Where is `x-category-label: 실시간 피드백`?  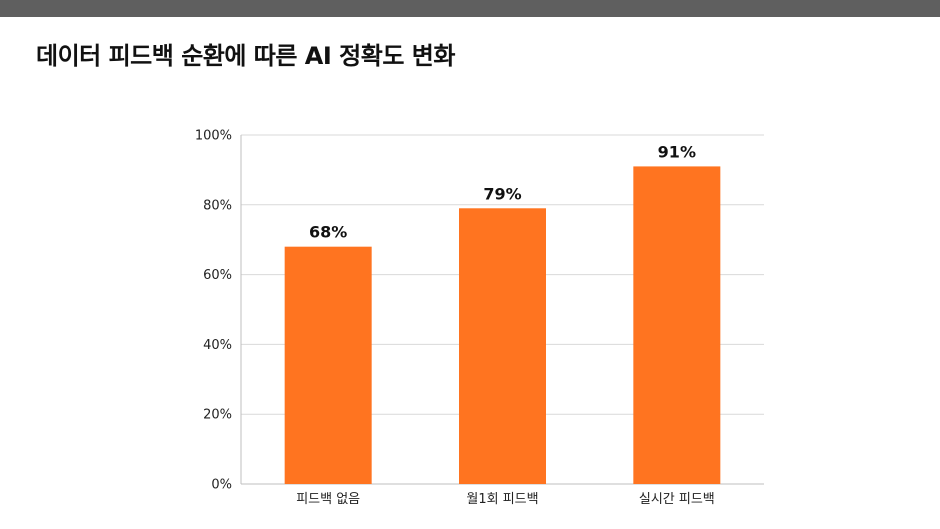
x-category-label: 실시간 피드백 is located at coordinates (677, 499).